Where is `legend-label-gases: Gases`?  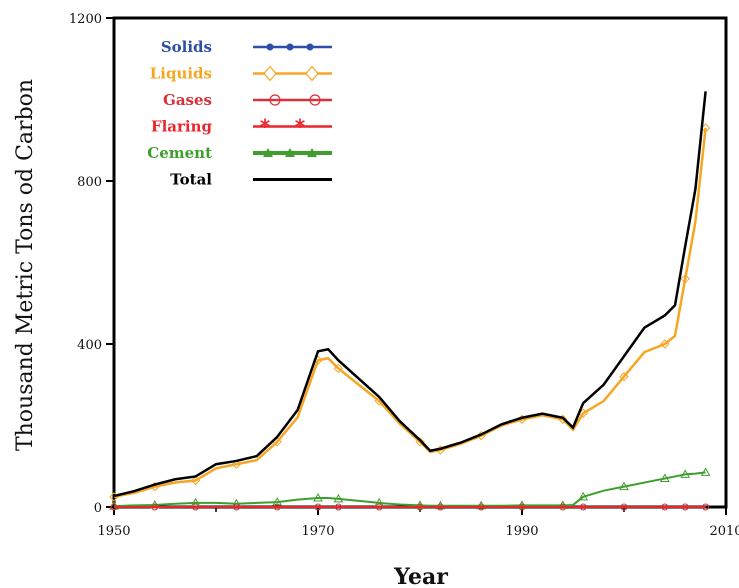
legend-label-gases: Gases is located at coordinates (187, 100).